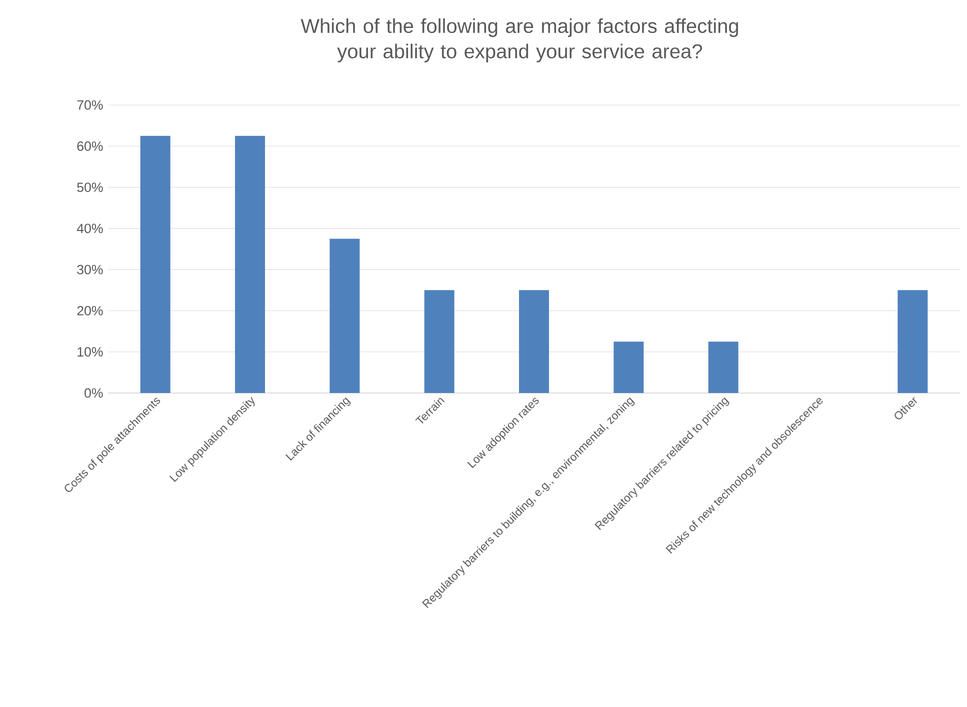  What do you see at coordinates (519, 40) in the screenshot?
I see `chart-title: Which of the following are major factors affecting your ability to expand your service area?` at bounding box center [519, 40].